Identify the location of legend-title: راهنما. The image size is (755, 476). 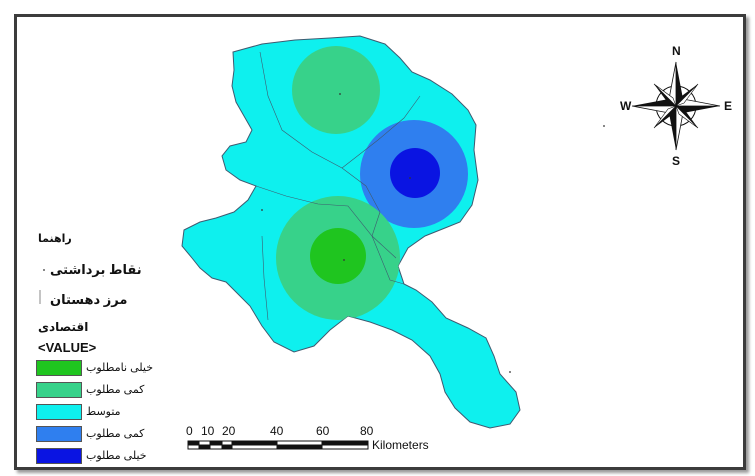
(55, 239).